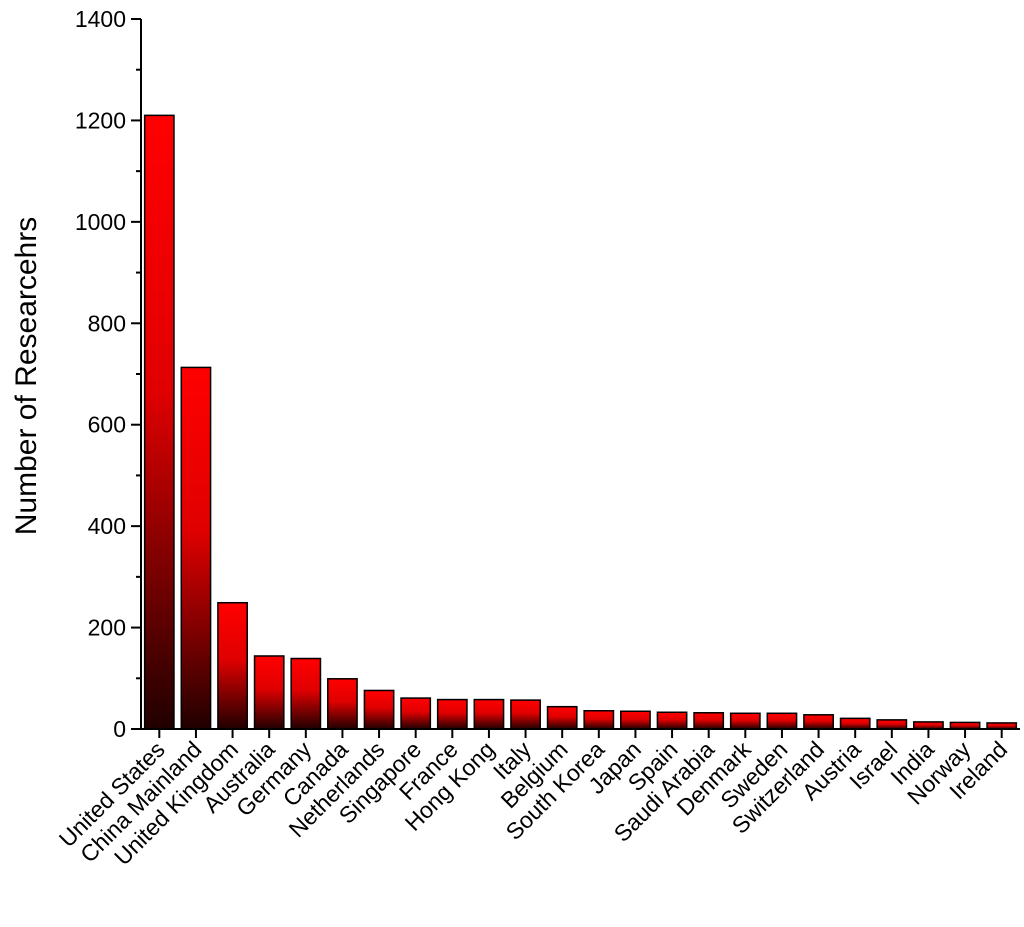 This screenshot has height=927, width=1024. I want to click on bar-netherlands, so click(379, 709).